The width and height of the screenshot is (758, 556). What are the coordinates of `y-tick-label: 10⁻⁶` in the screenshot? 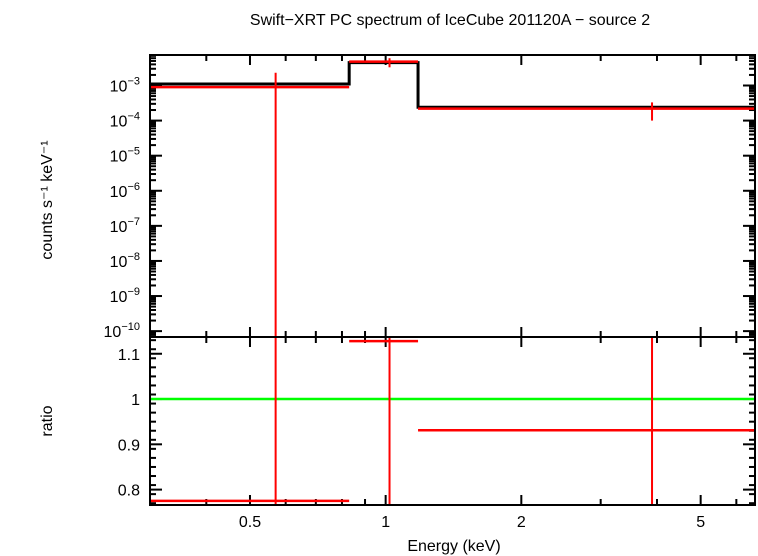 It's located at (125, 191).